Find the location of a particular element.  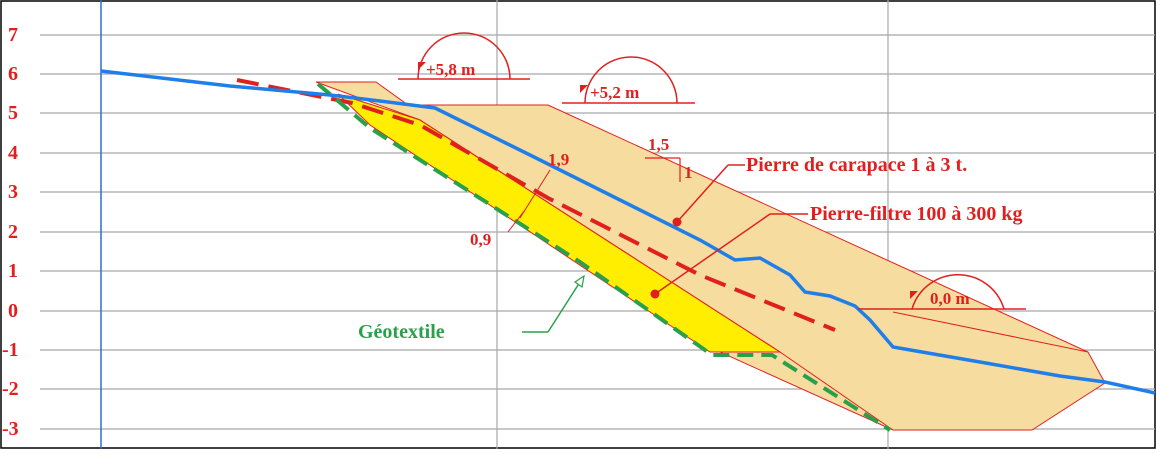

y-tick-label: 7 is located at coordinates (13, 35).